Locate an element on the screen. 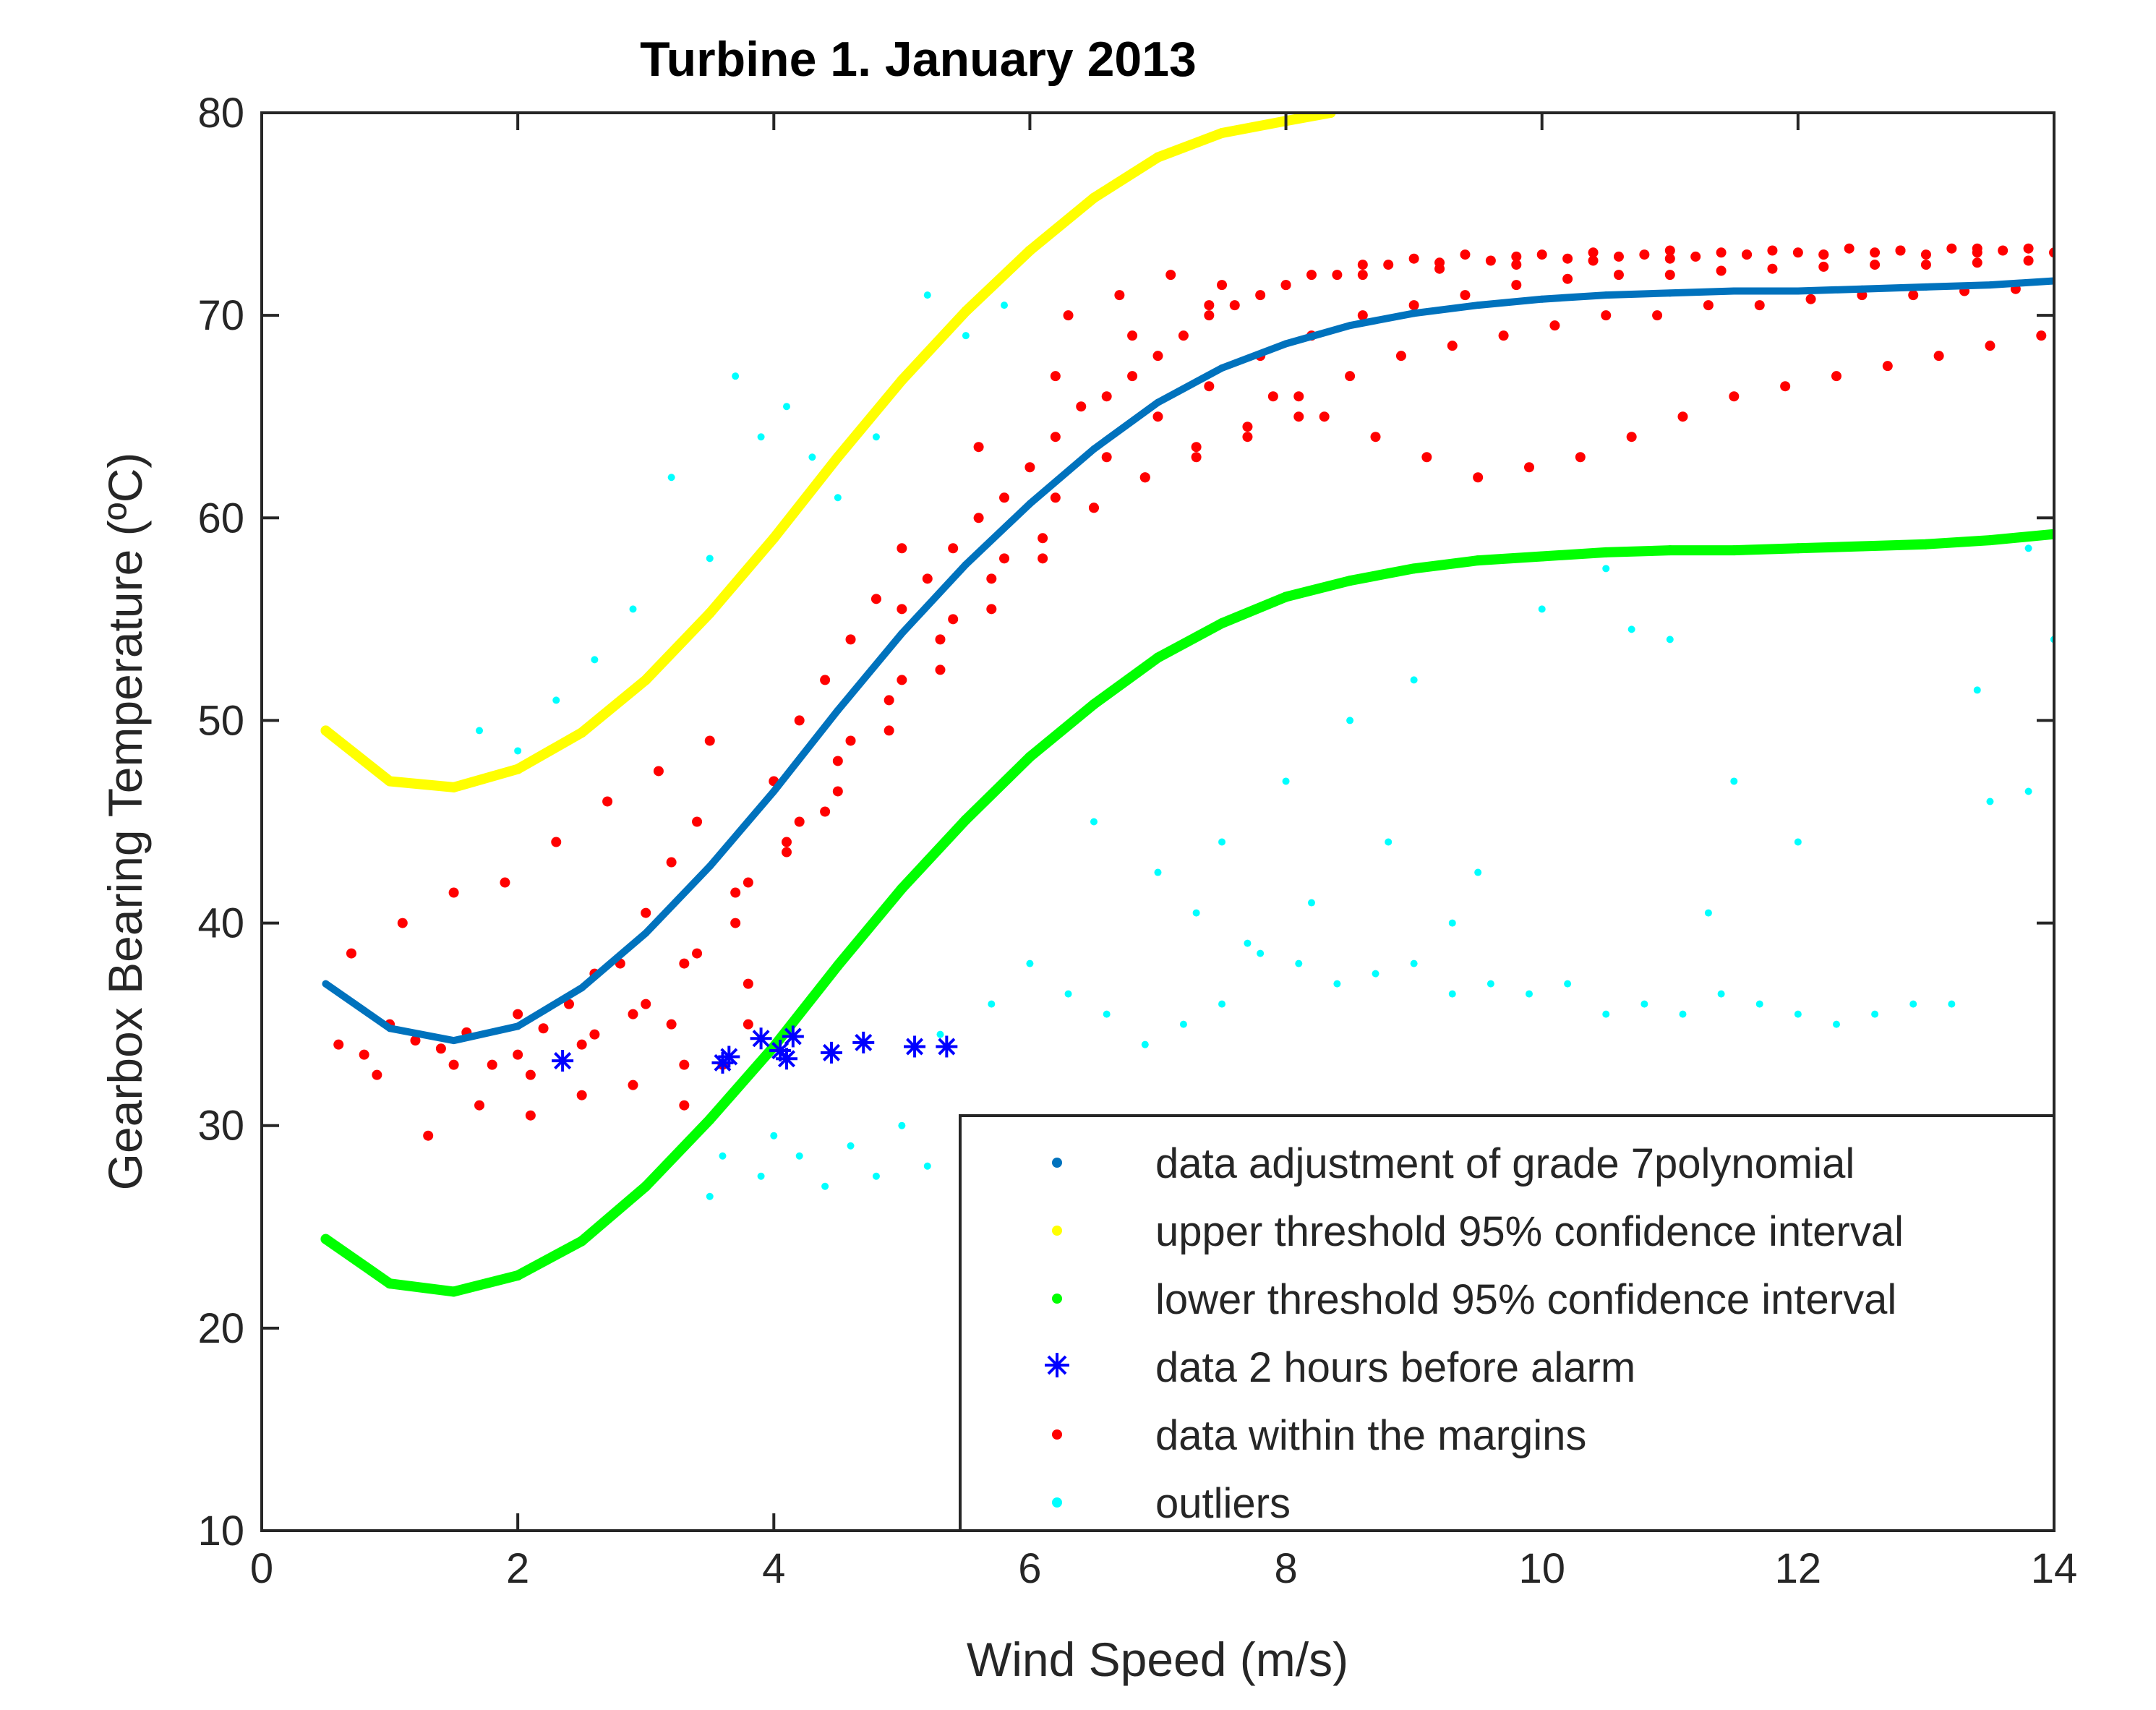  x-tick-label: 14 is located at coordinates (2054, 1568).